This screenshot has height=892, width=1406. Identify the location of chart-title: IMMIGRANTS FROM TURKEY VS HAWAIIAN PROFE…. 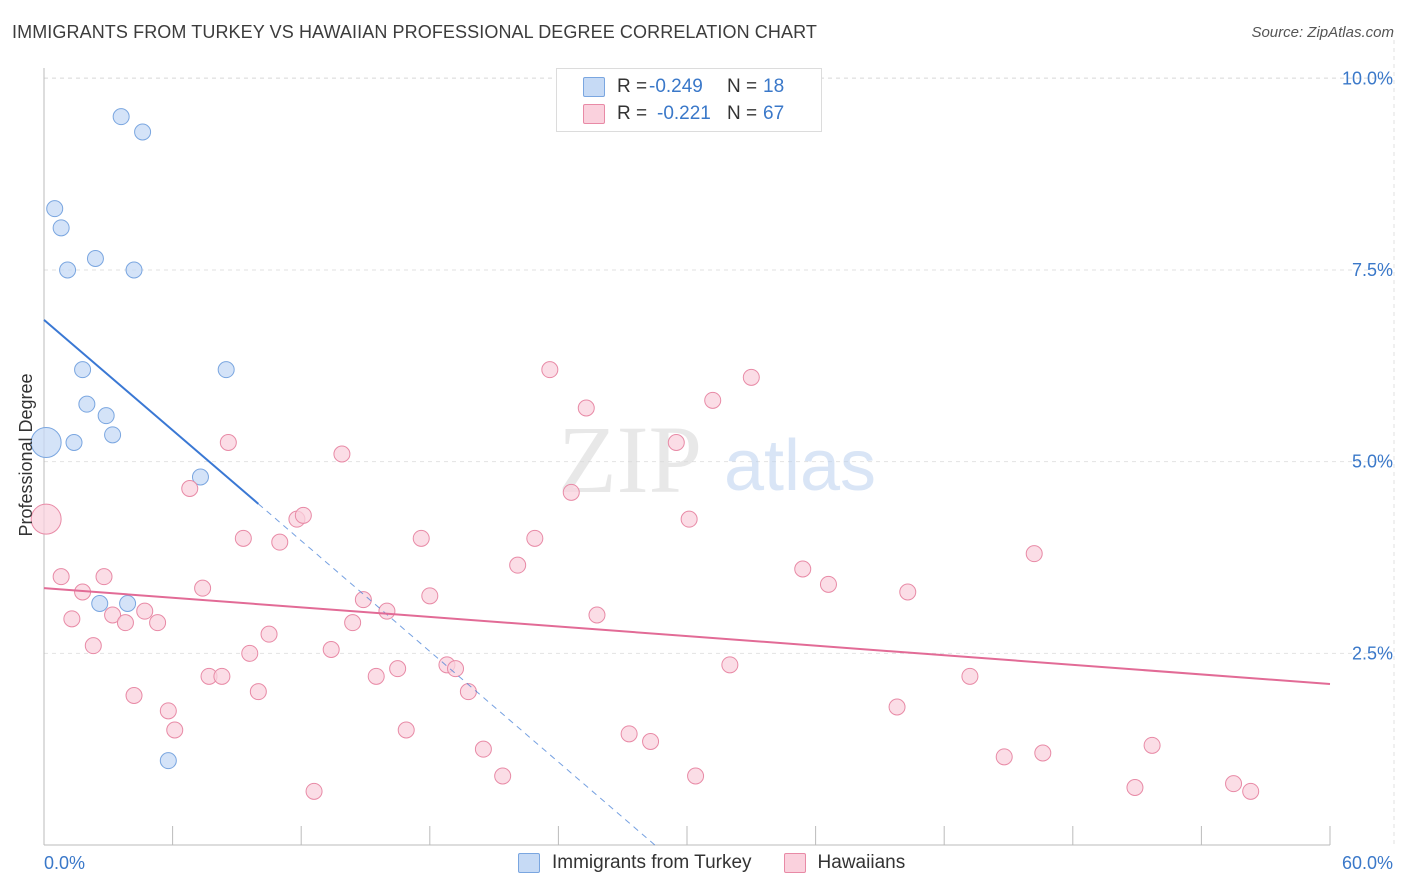
(414, 32).